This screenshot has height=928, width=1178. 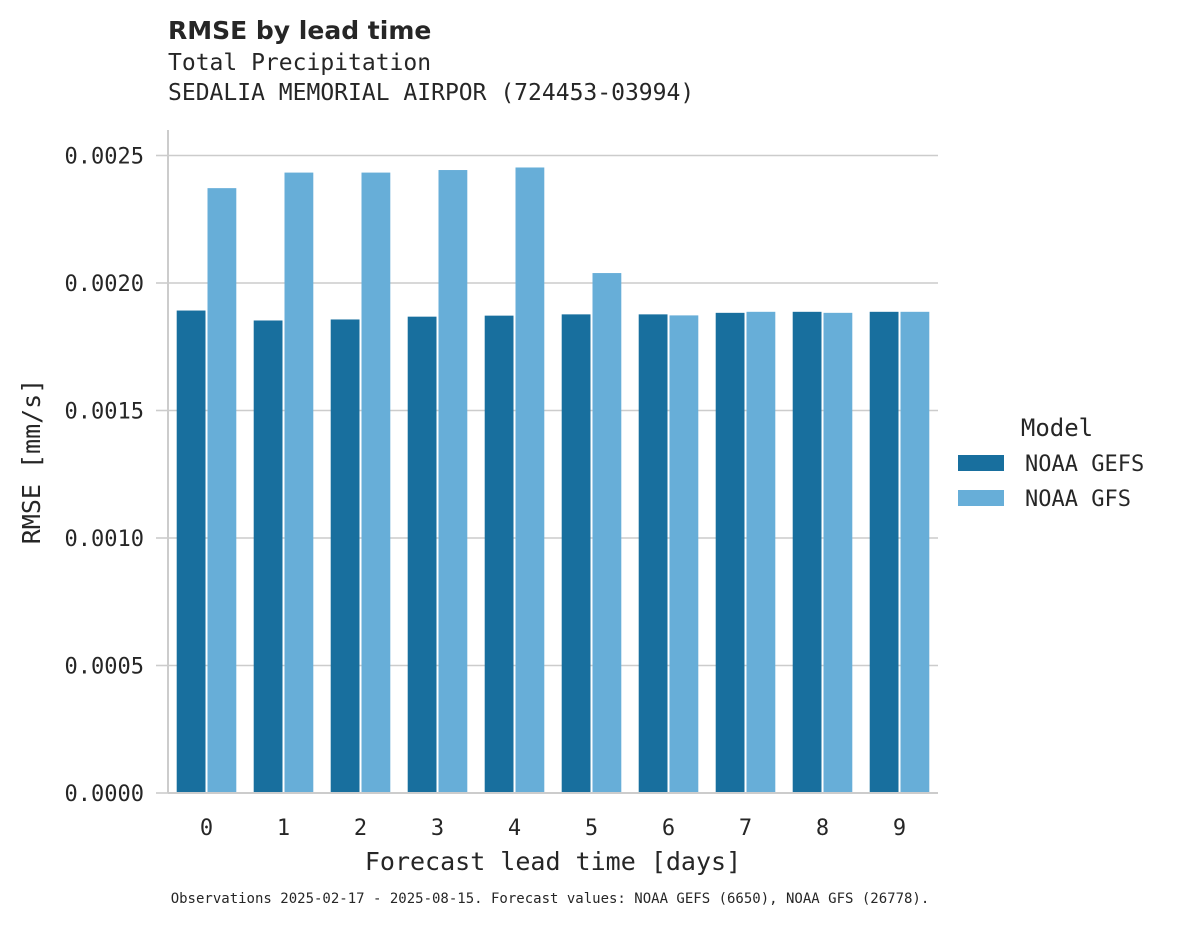 I want to click on x-tick-label: 4, so click(x=514, y=828).